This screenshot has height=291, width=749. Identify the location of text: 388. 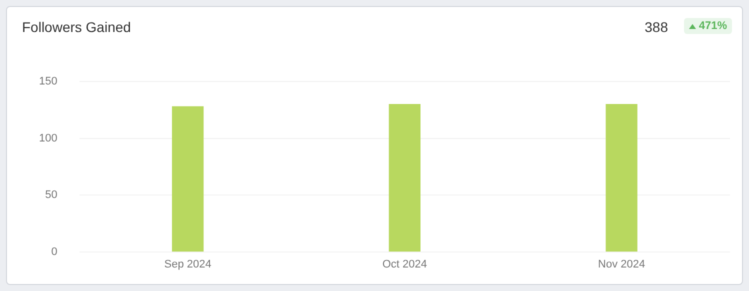
(656, 27).